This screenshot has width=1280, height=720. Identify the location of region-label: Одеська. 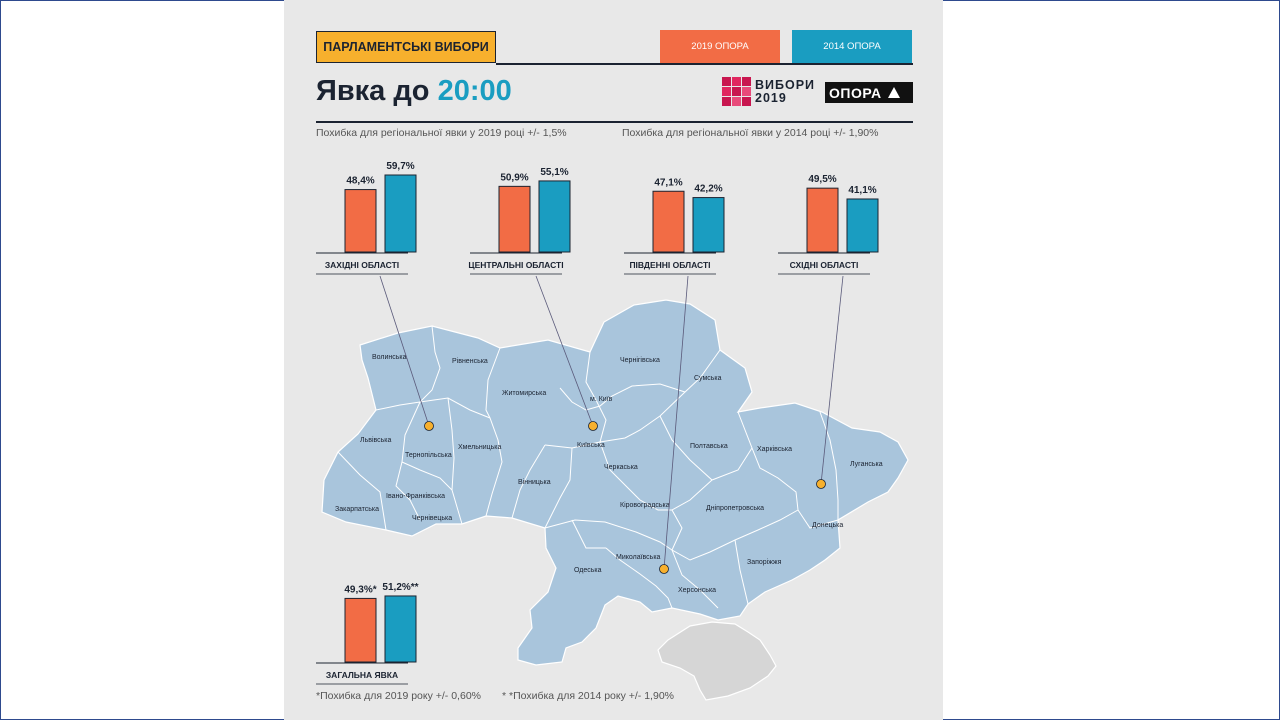
(588, 570).